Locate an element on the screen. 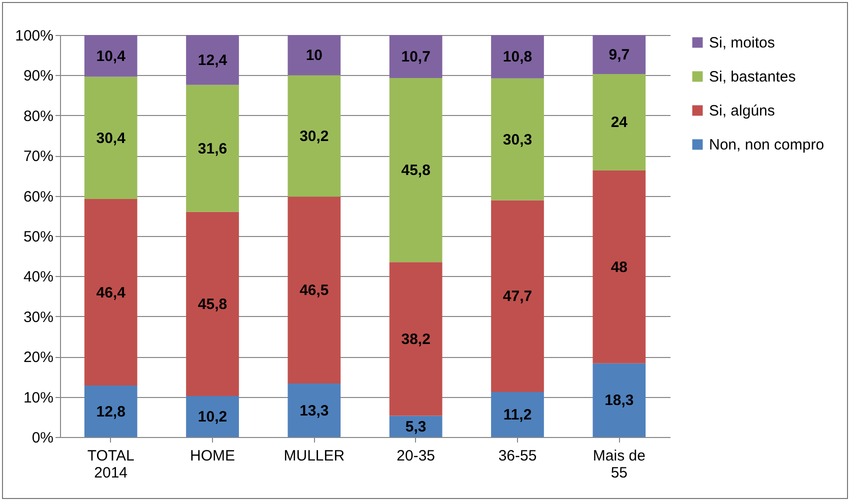  x-tick-label: Mais de 55 is located at coordinates (619, 465).